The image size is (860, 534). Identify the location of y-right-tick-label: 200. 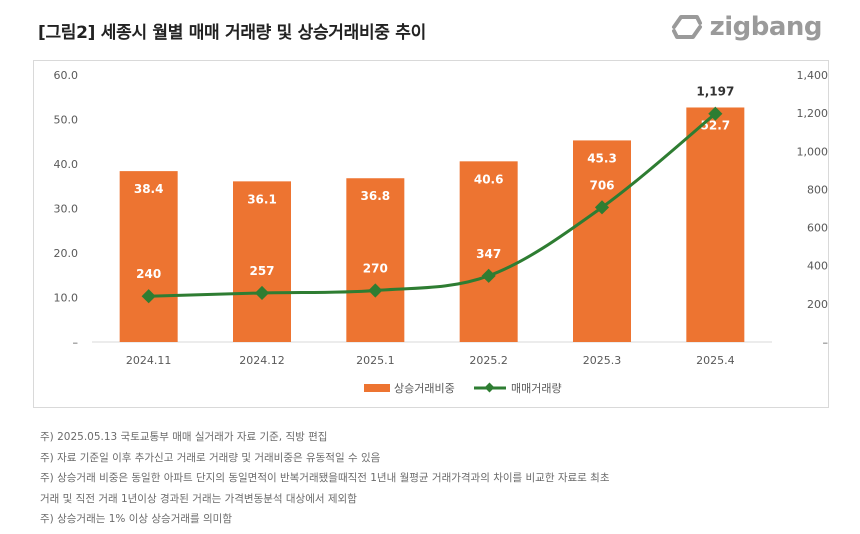
(817, 304).